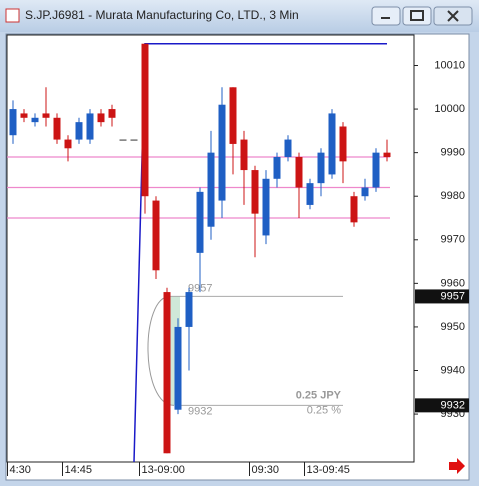  I want to click on y-tick-label: 10010, so click(449, 65).